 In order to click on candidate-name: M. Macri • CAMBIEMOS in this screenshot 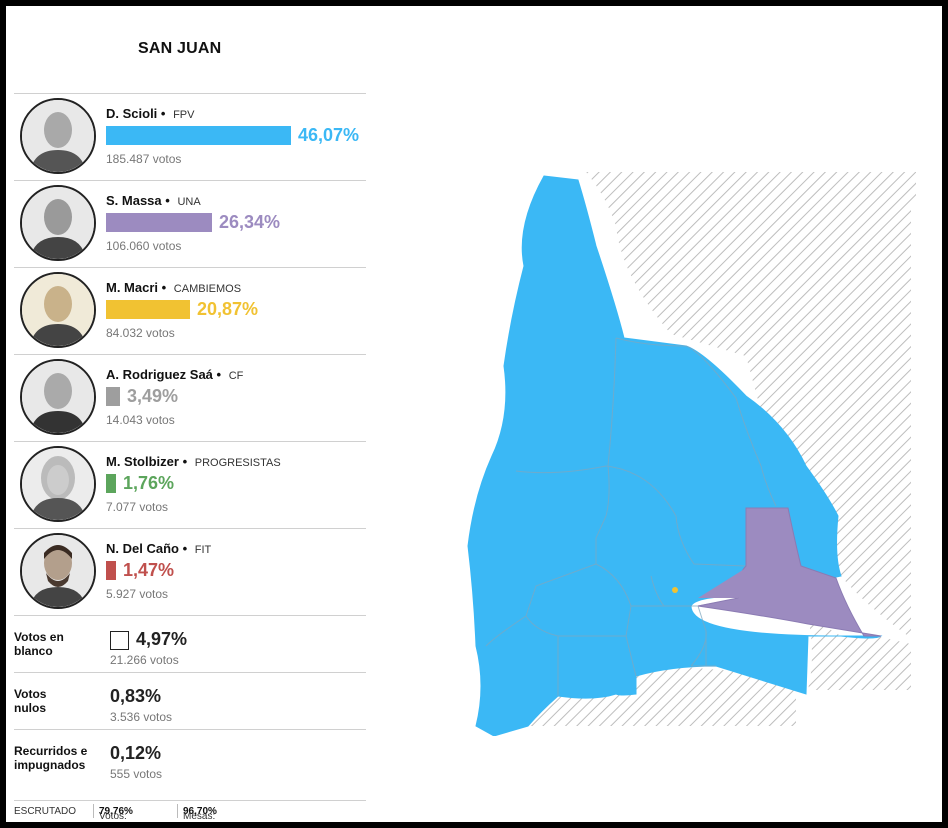, I will do `click(174, 287)`.